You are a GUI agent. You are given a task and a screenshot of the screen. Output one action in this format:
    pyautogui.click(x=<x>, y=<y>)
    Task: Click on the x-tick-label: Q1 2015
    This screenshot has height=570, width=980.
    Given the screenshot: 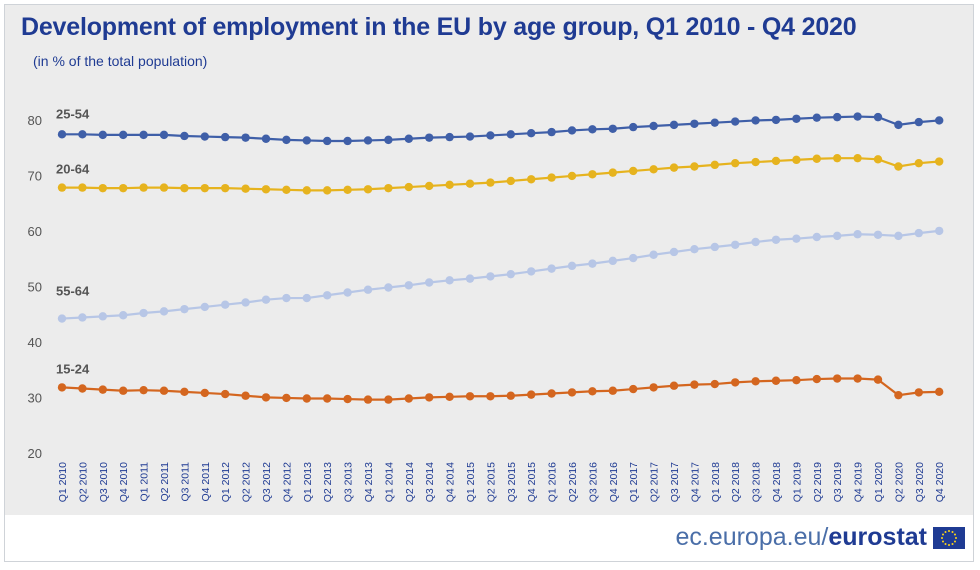 What is the action you would take?
    pyautogui.click(x=471, y=482)
    